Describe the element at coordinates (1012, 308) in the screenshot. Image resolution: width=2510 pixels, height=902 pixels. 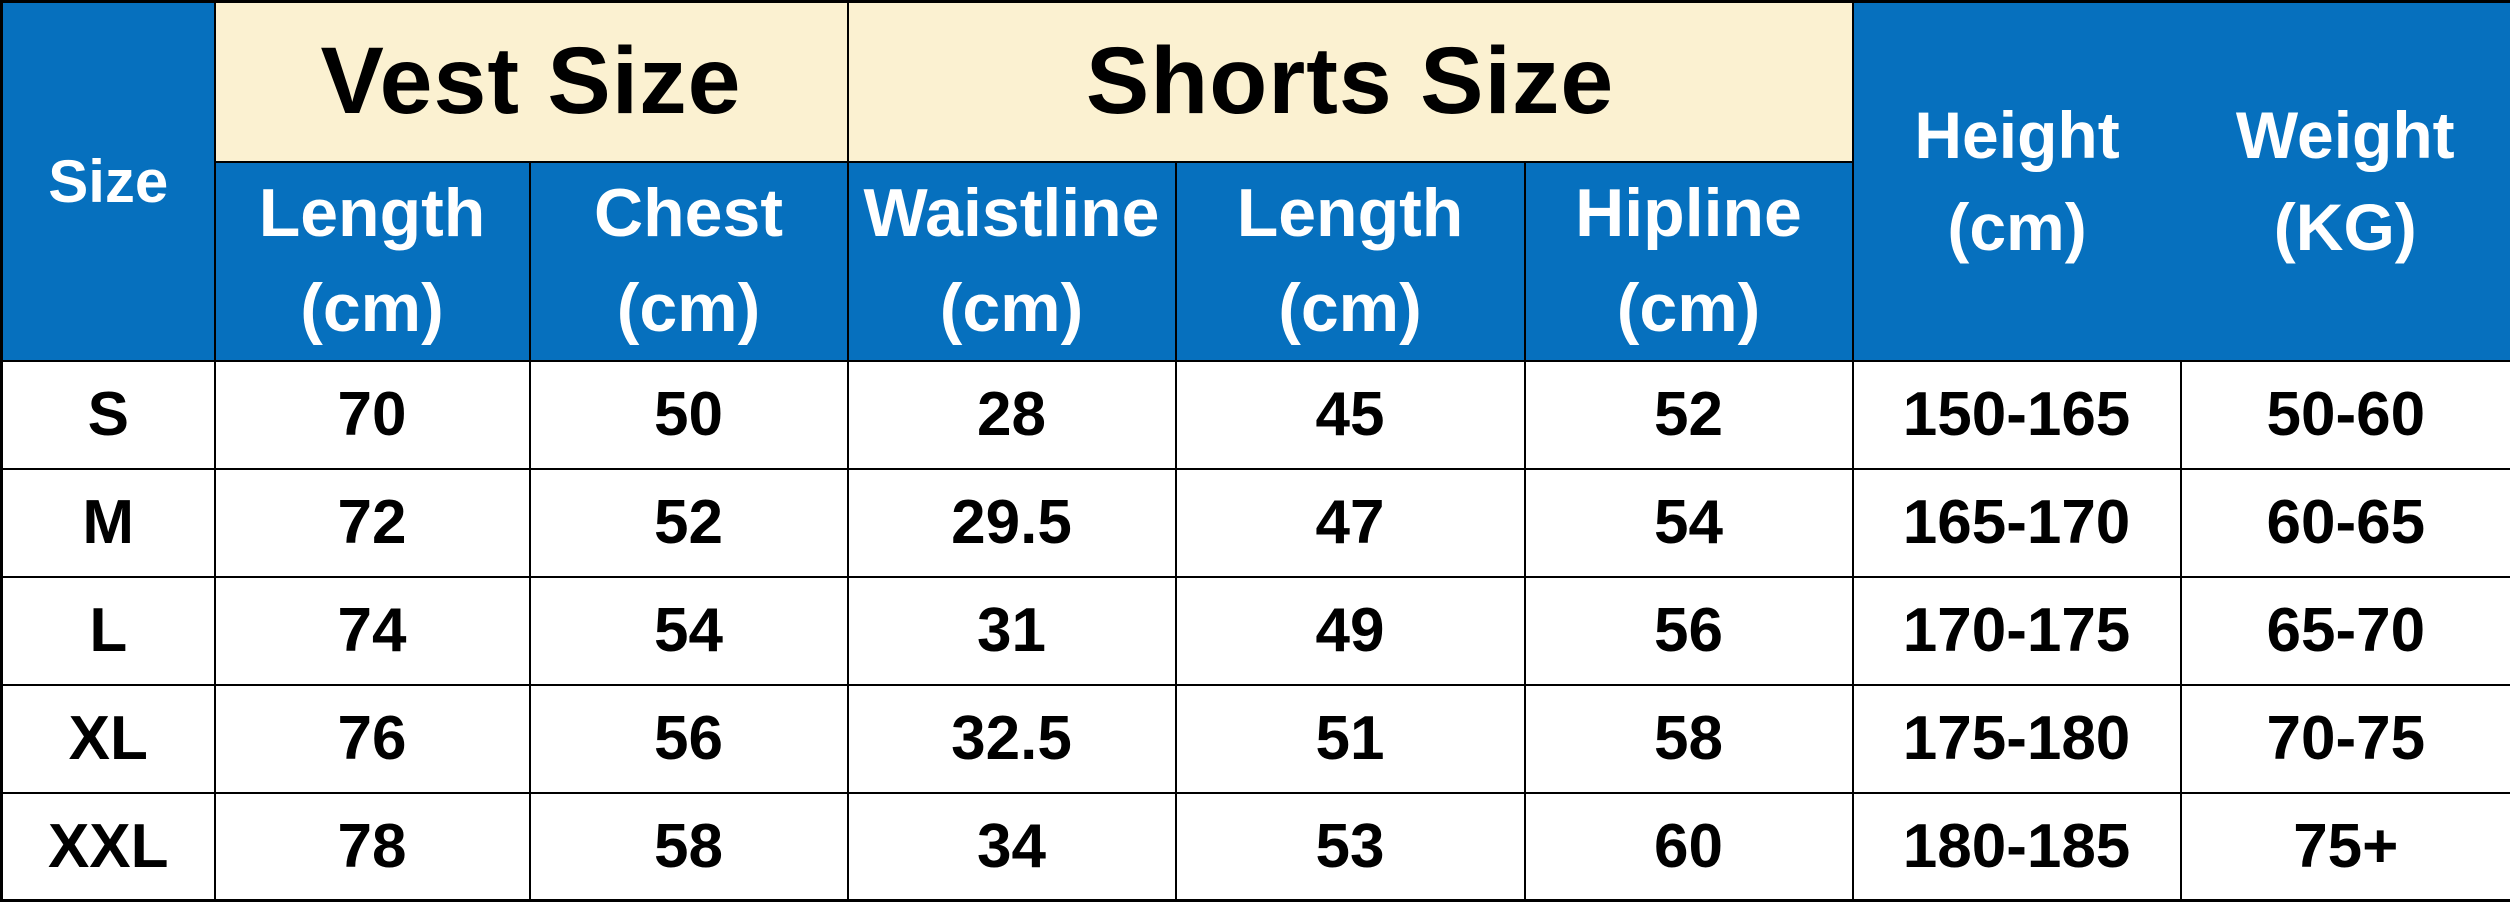
I see `col-header-waistline-unit: (cm)` at that location.